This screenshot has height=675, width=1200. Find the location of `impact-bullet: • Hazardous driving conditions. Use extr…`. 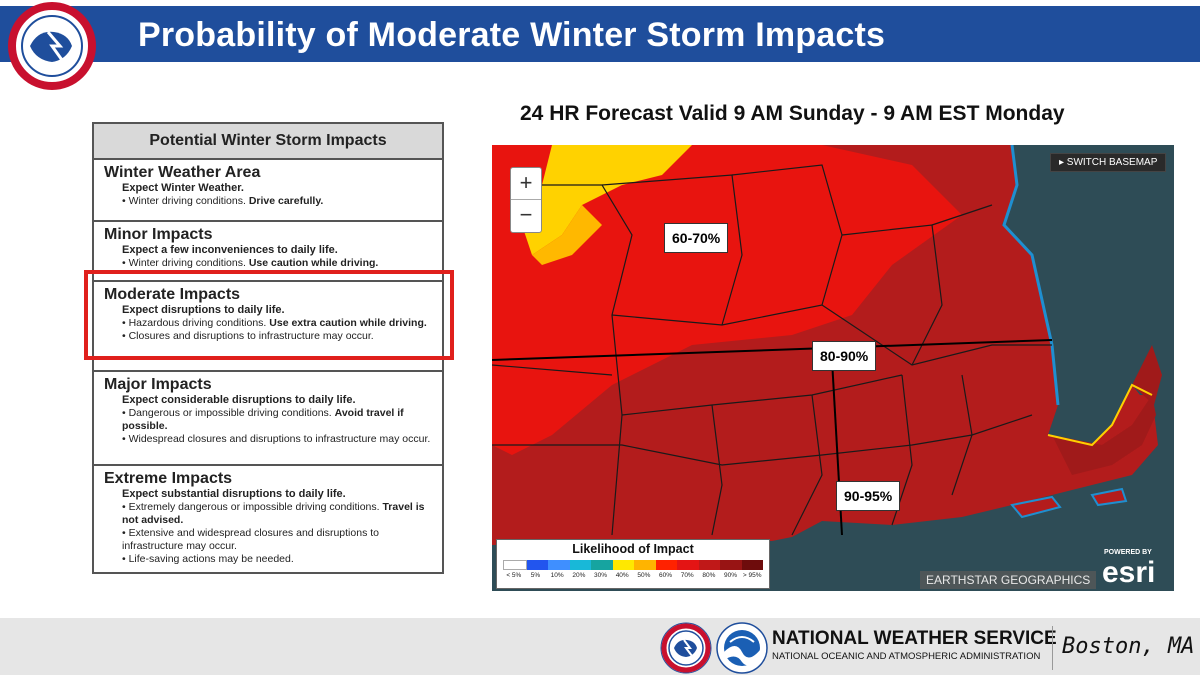

impact-bullet: • Hazardous driving conditions. Use extr… is located at coordinates (274, 323).